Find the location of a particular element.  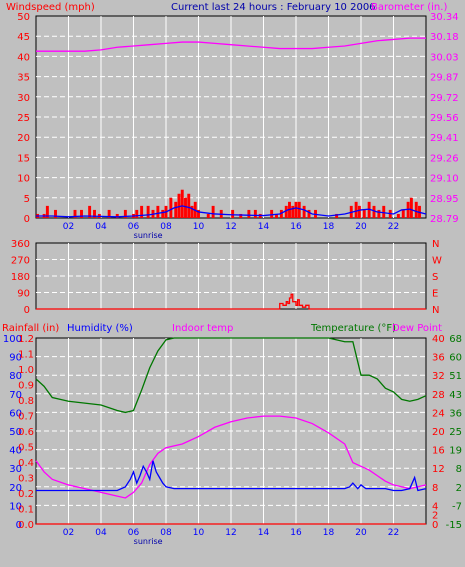

x-tick-label: 18 is located at coordinates (329, 533).